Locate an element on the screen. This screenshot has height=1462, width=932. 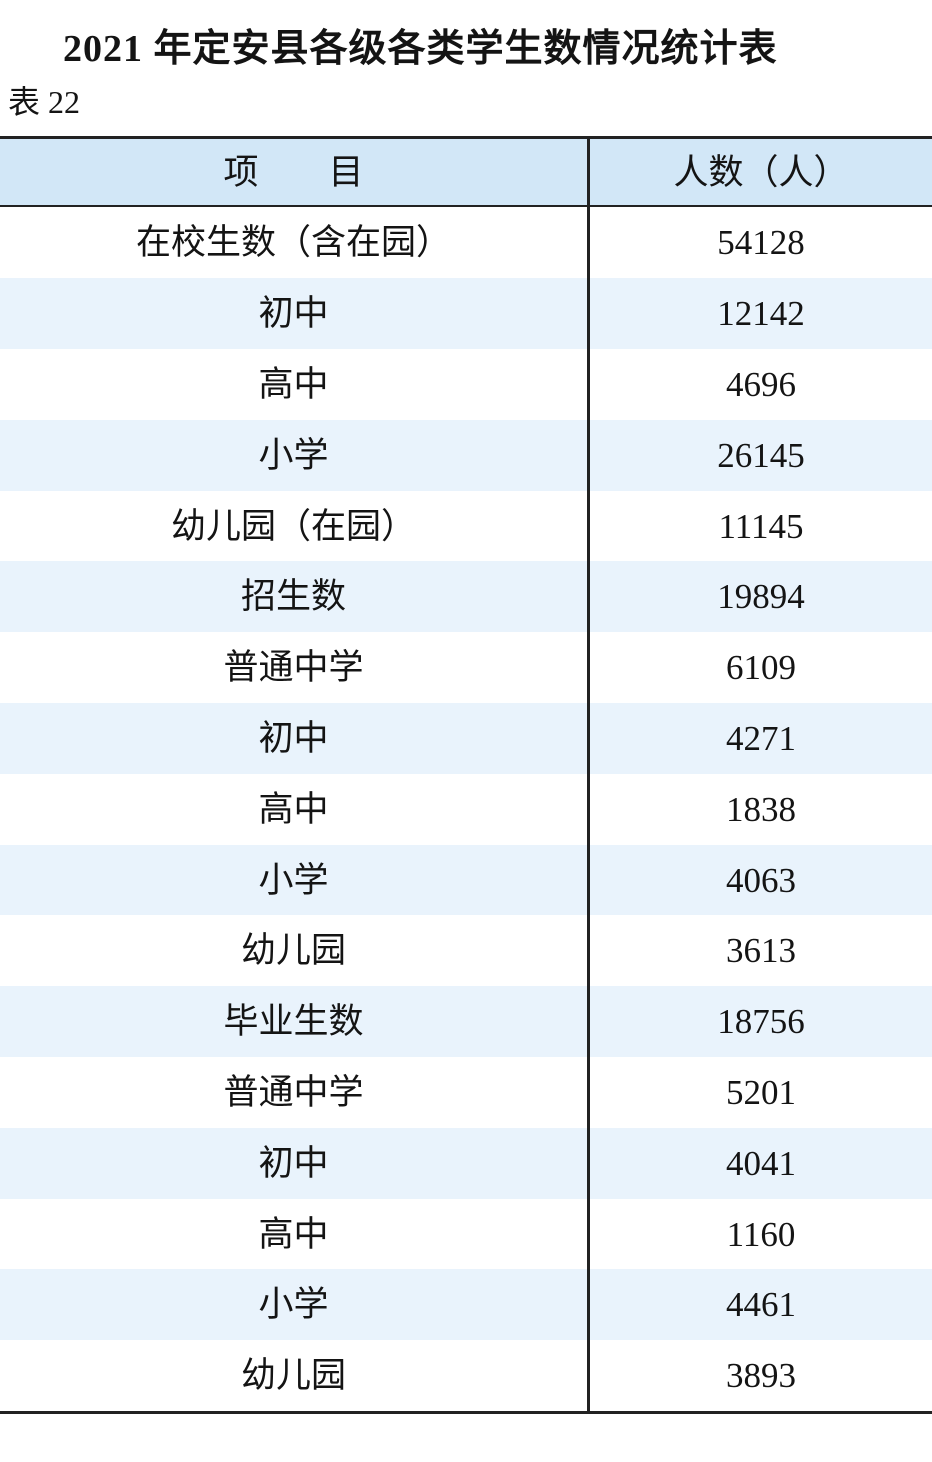
table-row: 在校生数（含在园） 54128 is located at coordinates (466, 243).